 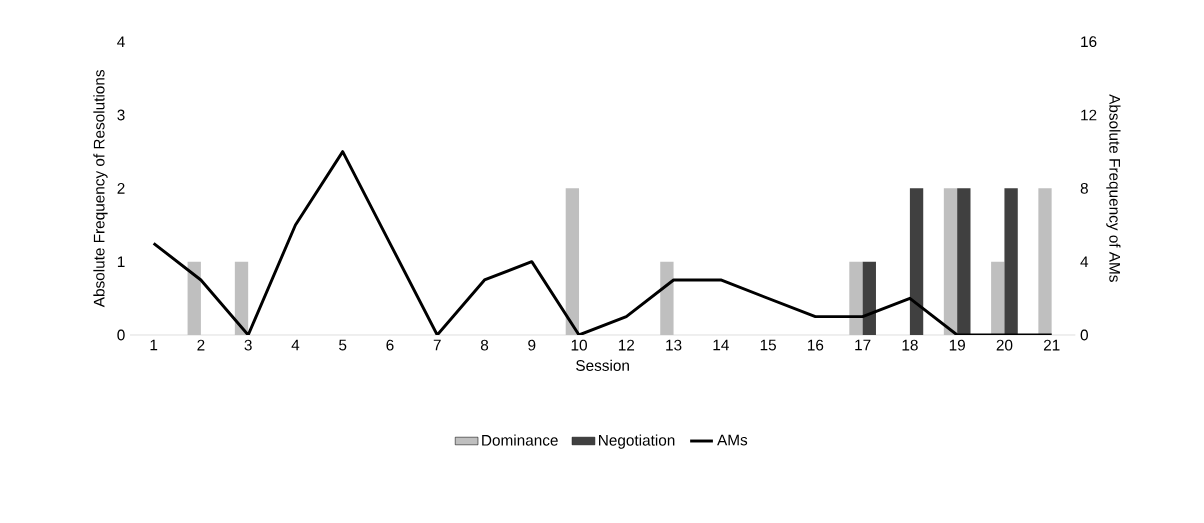 What do you see at coordinates (957, 345) in the screenshot?
I see `x-tick-label: 19` at bounding box center [957, 345].